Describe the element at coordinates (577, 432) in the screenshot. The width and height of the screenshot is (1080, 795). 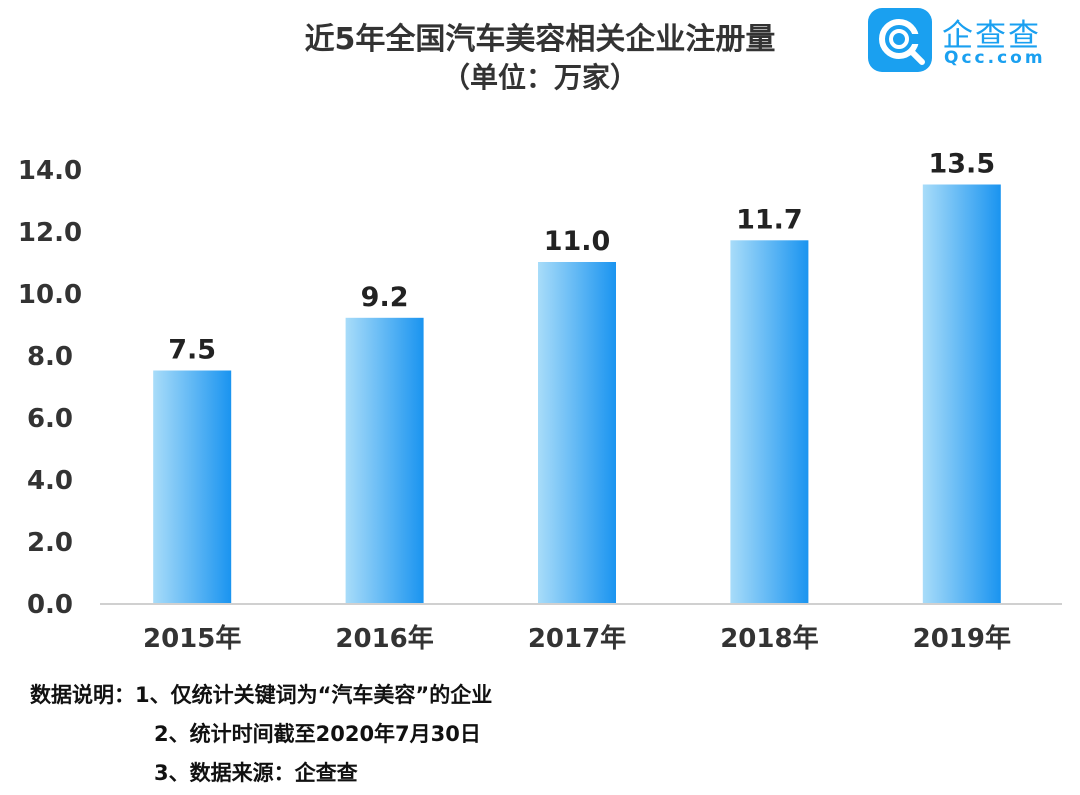
I see `bar-2017年` at that location.